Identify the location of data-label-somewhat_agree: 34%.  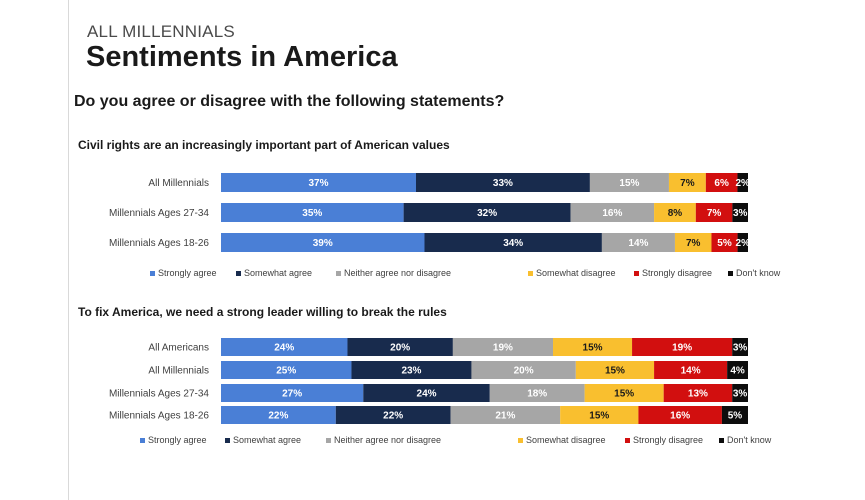
(513, 243).